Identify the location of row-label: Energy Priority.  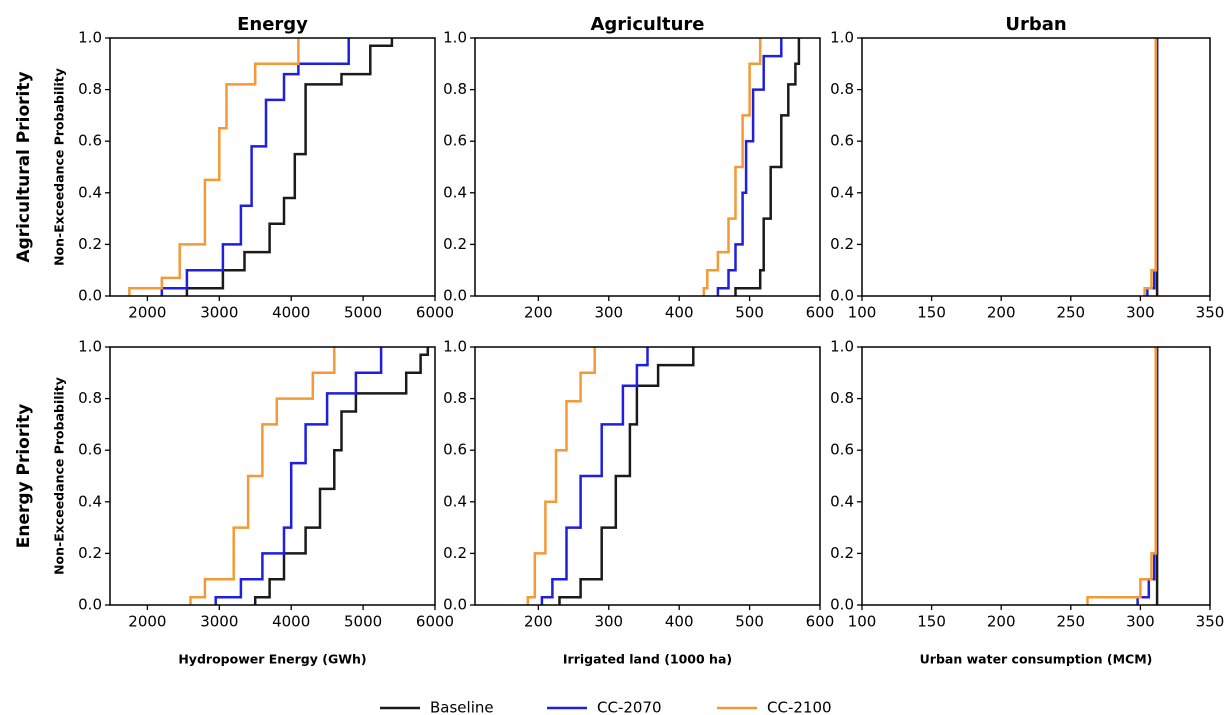
(24, 476).